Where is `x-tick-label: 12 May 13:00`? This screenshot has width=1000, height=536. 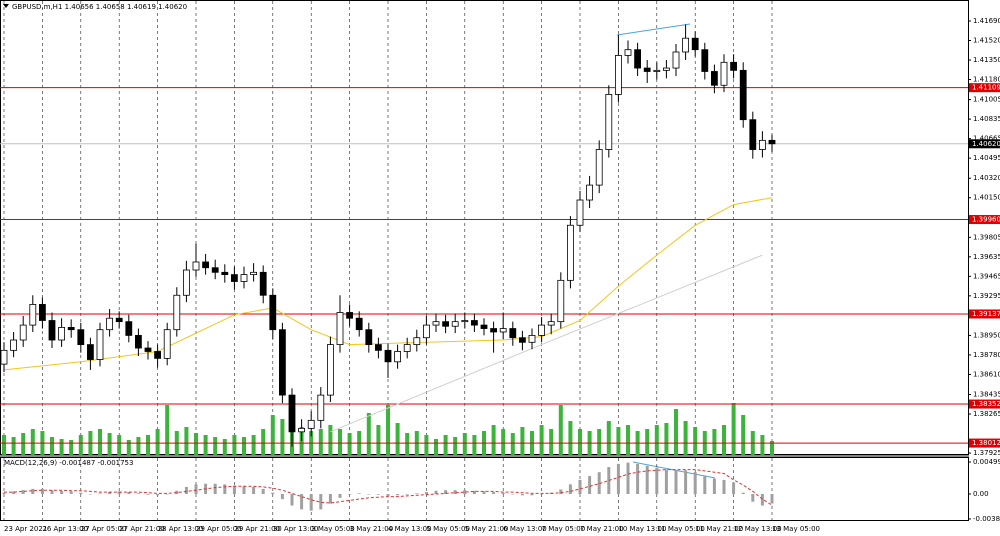
x-tick-label: 12 May 13:00 is located at coordinates (758, 529).